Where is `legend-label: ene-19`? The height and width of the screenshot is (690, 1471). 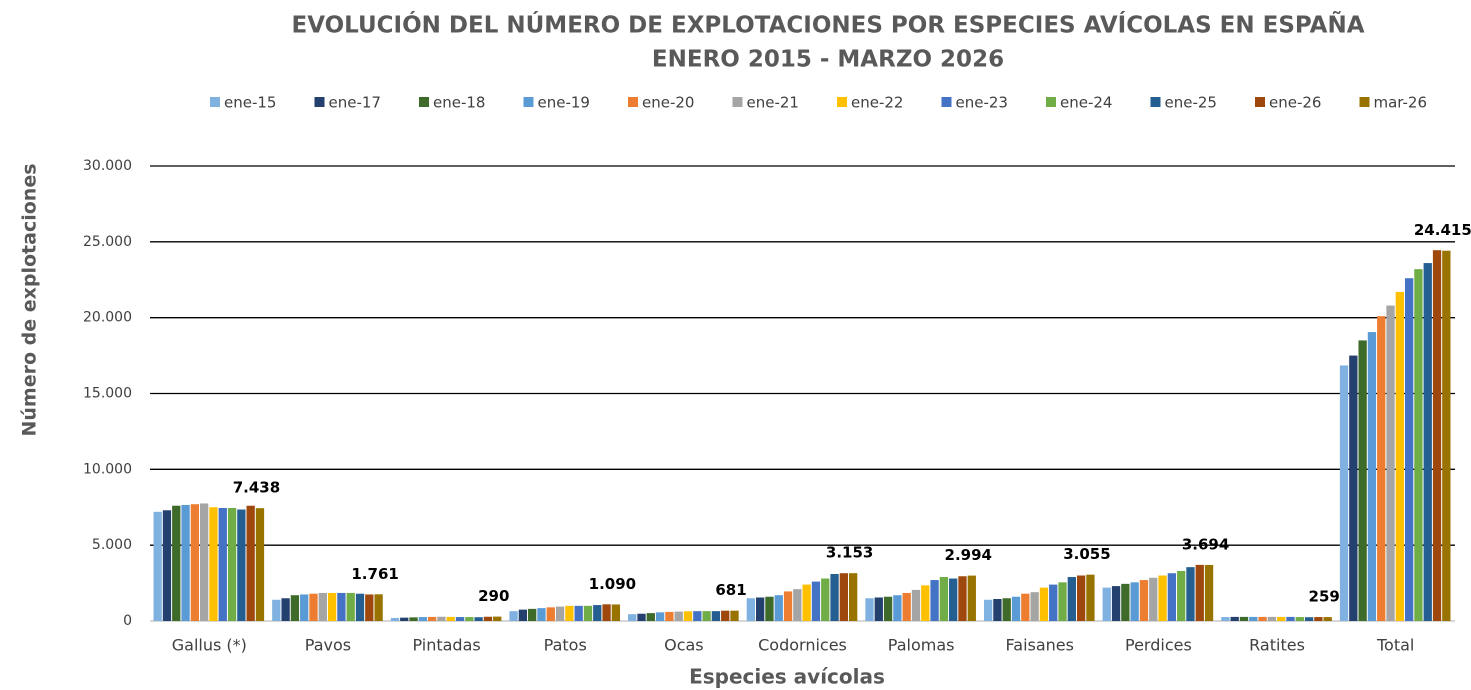 legend-label: ene-19 is located at coordinates (564, 103).